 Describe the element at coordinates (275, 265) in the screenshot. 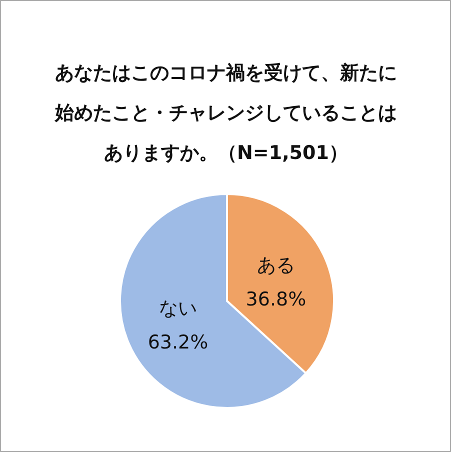

I see `slice-label: ある` at that location.